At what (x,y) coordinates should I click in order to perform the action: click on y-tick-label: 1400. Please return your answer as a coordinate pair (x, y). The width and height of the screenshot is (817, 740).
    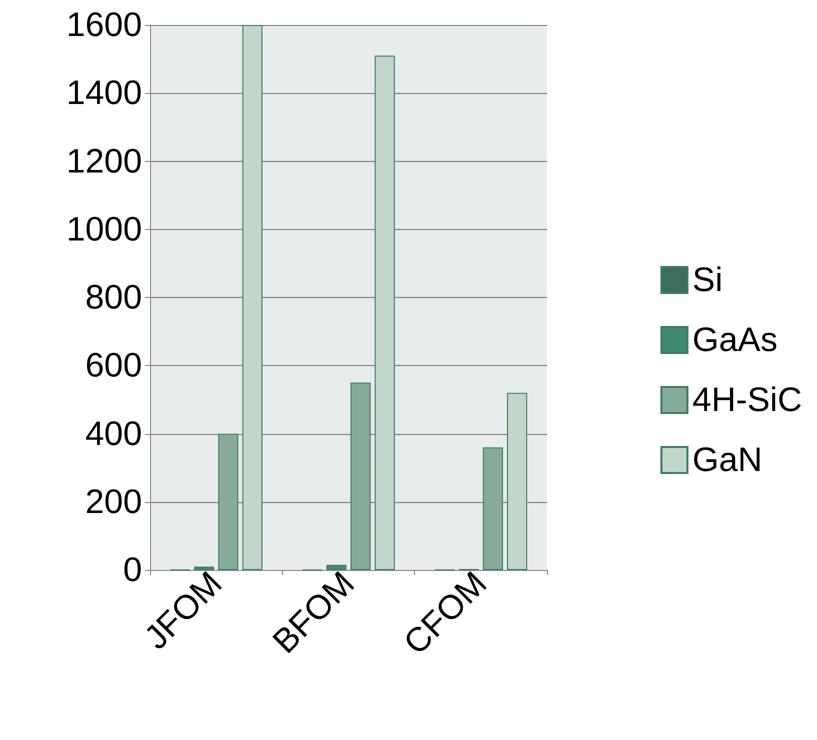
    Looking at the image, I should click on (104, 93).